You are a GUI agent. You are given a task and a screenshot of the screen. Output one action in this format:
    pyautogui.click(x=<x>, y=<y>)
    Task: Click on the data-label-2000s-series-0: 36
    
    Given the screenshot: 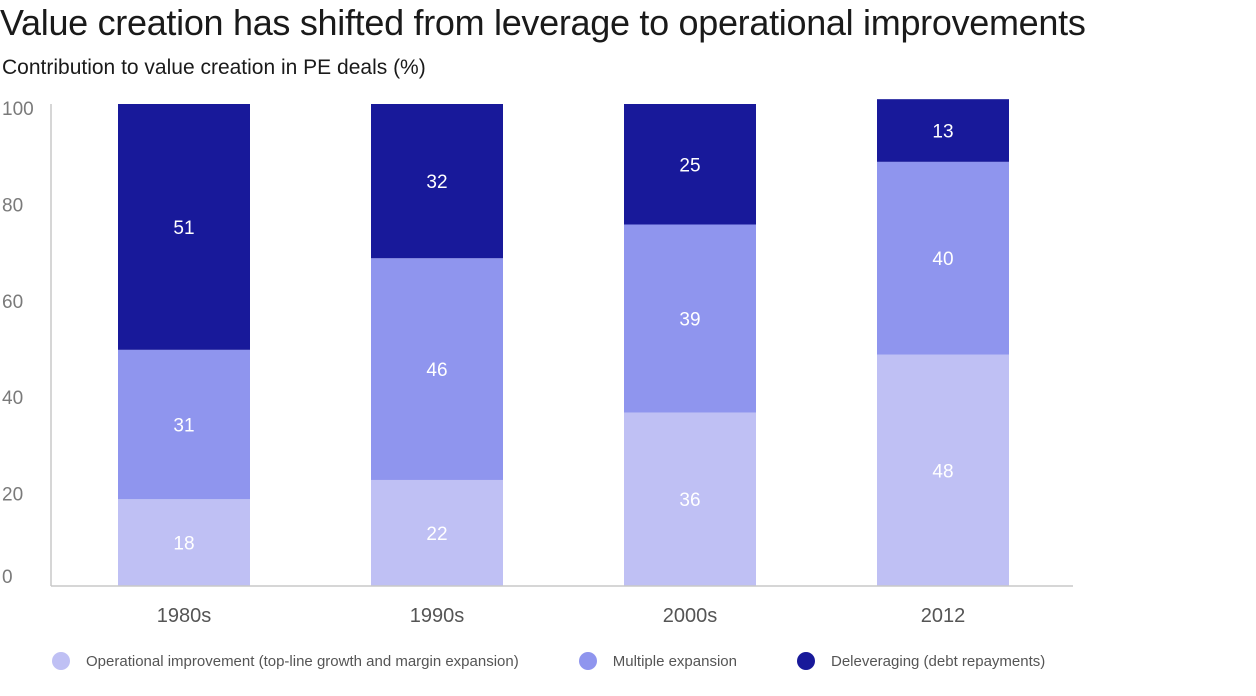 What is the action you would take?
    pyautogui.click(x=689, y=500)
    